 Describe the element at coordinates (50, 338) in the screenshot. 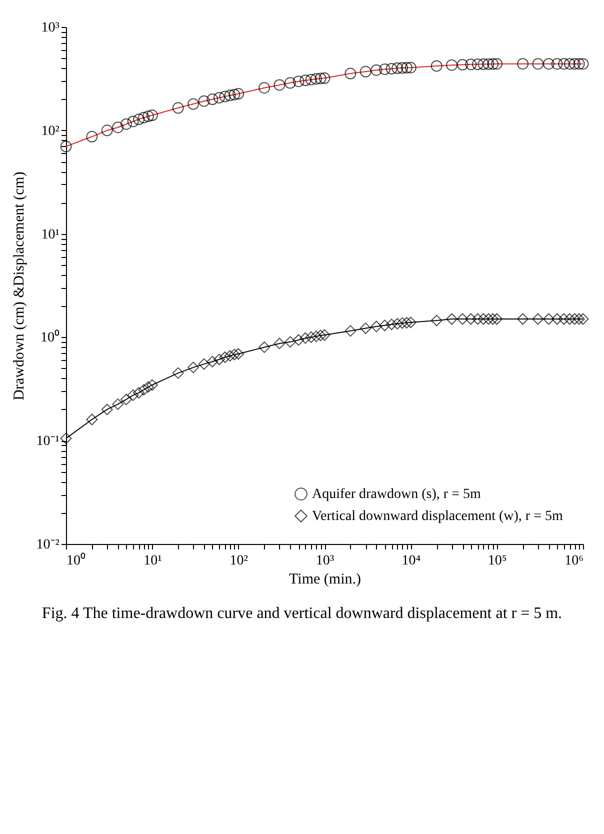

I see `y-tick-label: 10⁰` at that location.